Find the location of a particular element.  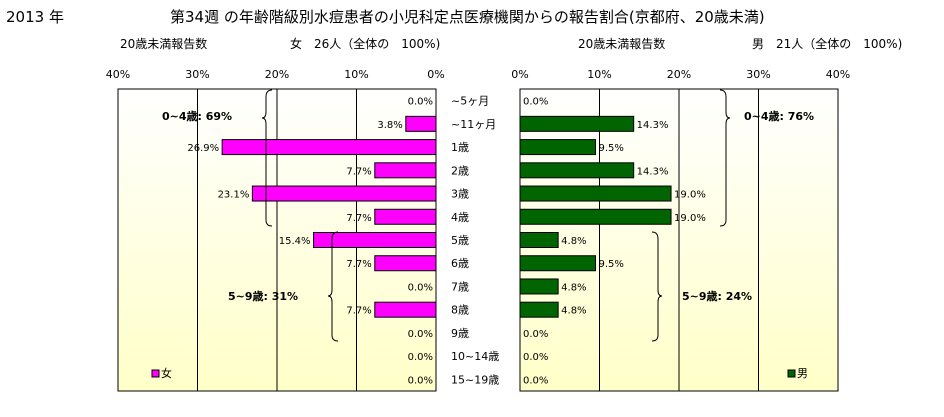

category-label: ~5ヶ月 is located at coordinates (470, 101).